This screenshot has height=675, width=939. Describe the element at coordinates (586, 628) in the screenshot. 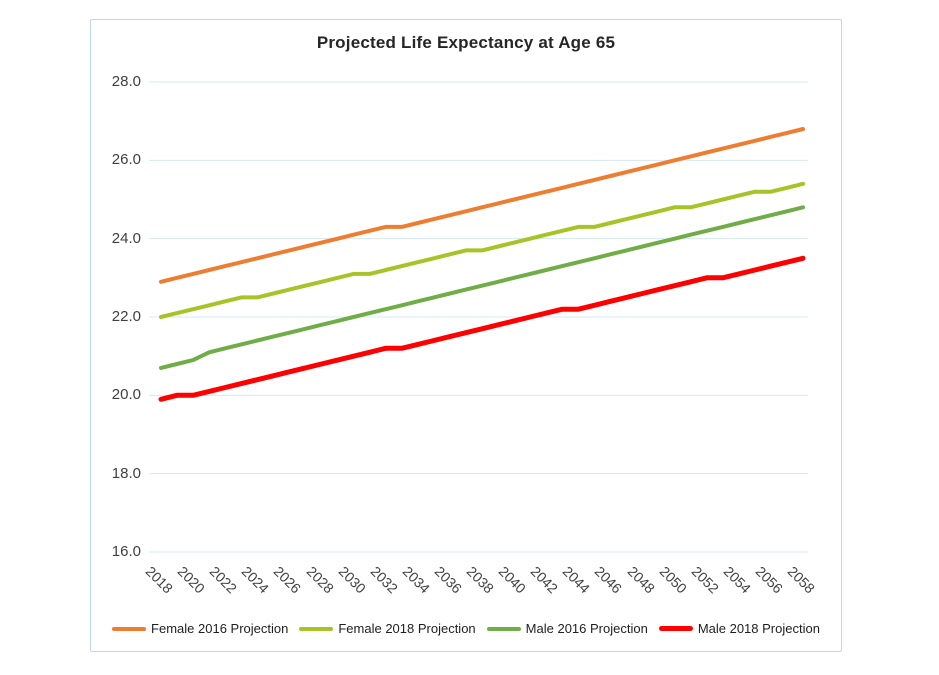

I see `legend-label: Male 2016 Projection` at that location.